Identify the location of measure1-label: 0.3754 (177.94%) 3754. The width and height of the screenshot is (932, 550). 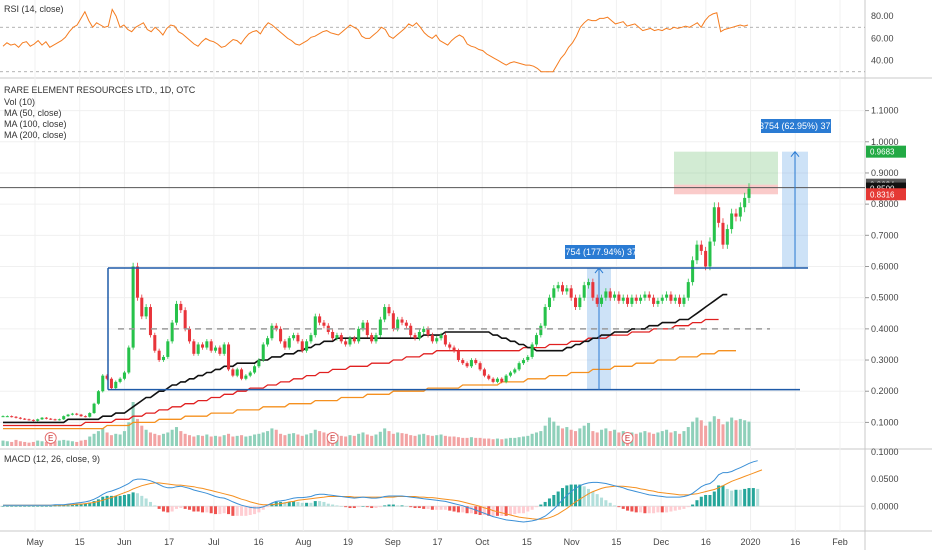
(600, 252).